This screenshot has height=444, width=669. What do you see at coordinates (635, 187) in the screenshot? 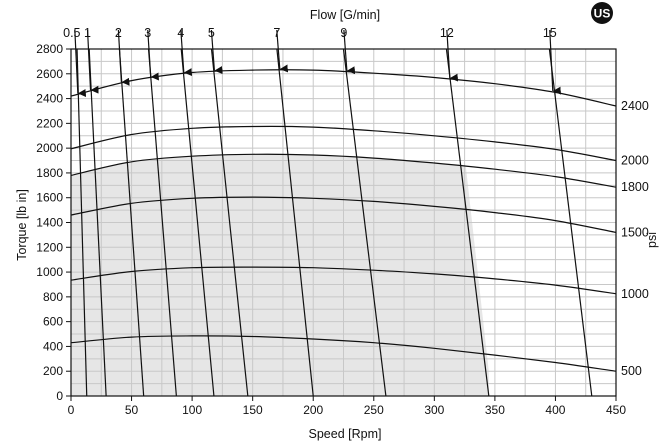
I see `psi-label-1800: 1800` at bounding box center [635, 187].